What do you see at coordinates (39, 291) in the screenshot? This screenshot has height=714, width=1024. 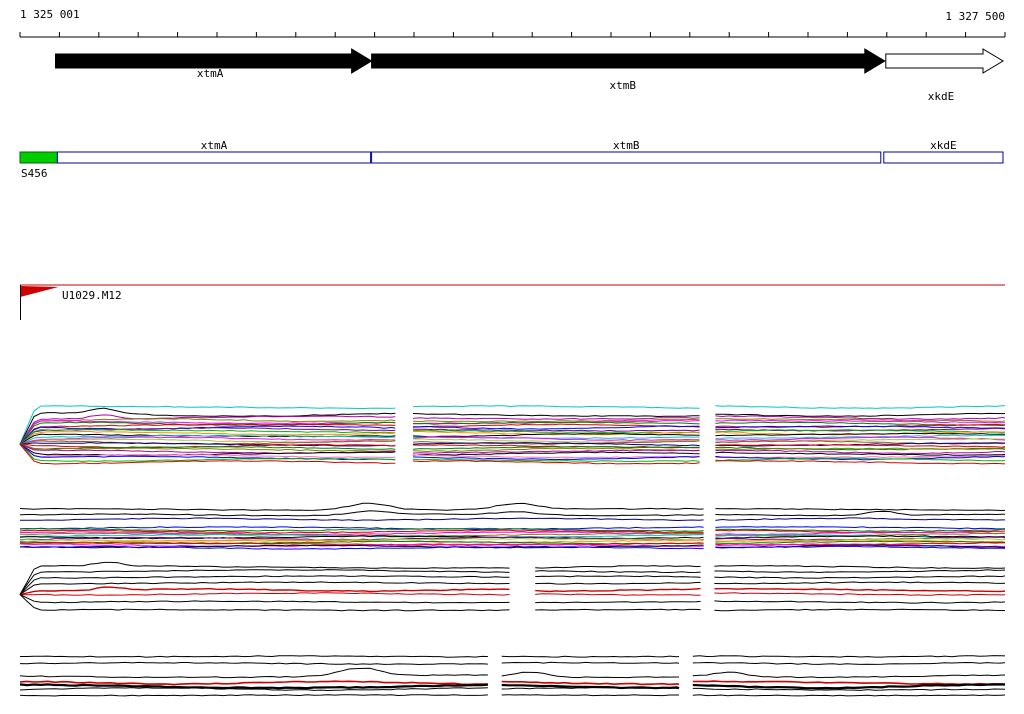 I see `marker-wedge` at bounding box center [39, 291].